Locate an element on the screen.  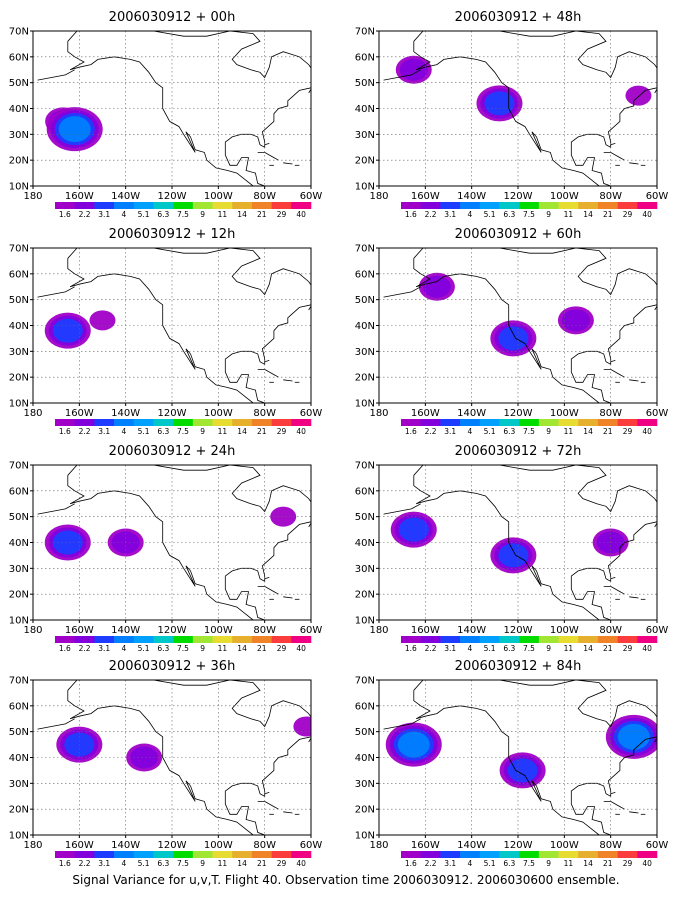
x-tick-label: 100W is located at coordinates (564, 630).